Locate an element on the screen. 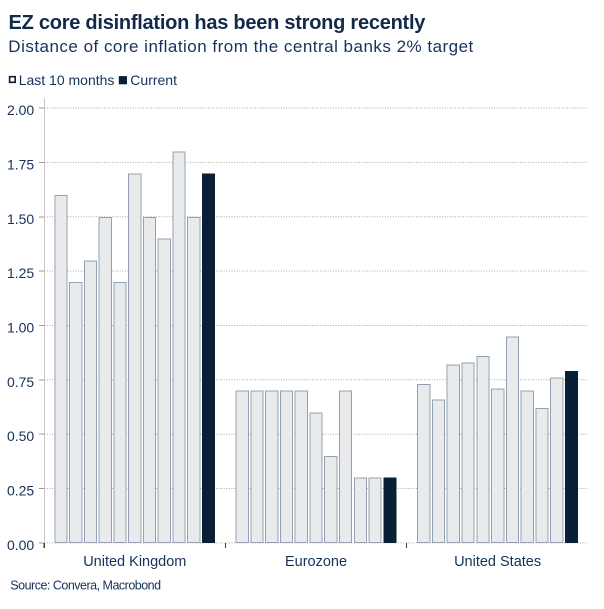  svg-text: 1.75 is located at coordinates (20, 164).